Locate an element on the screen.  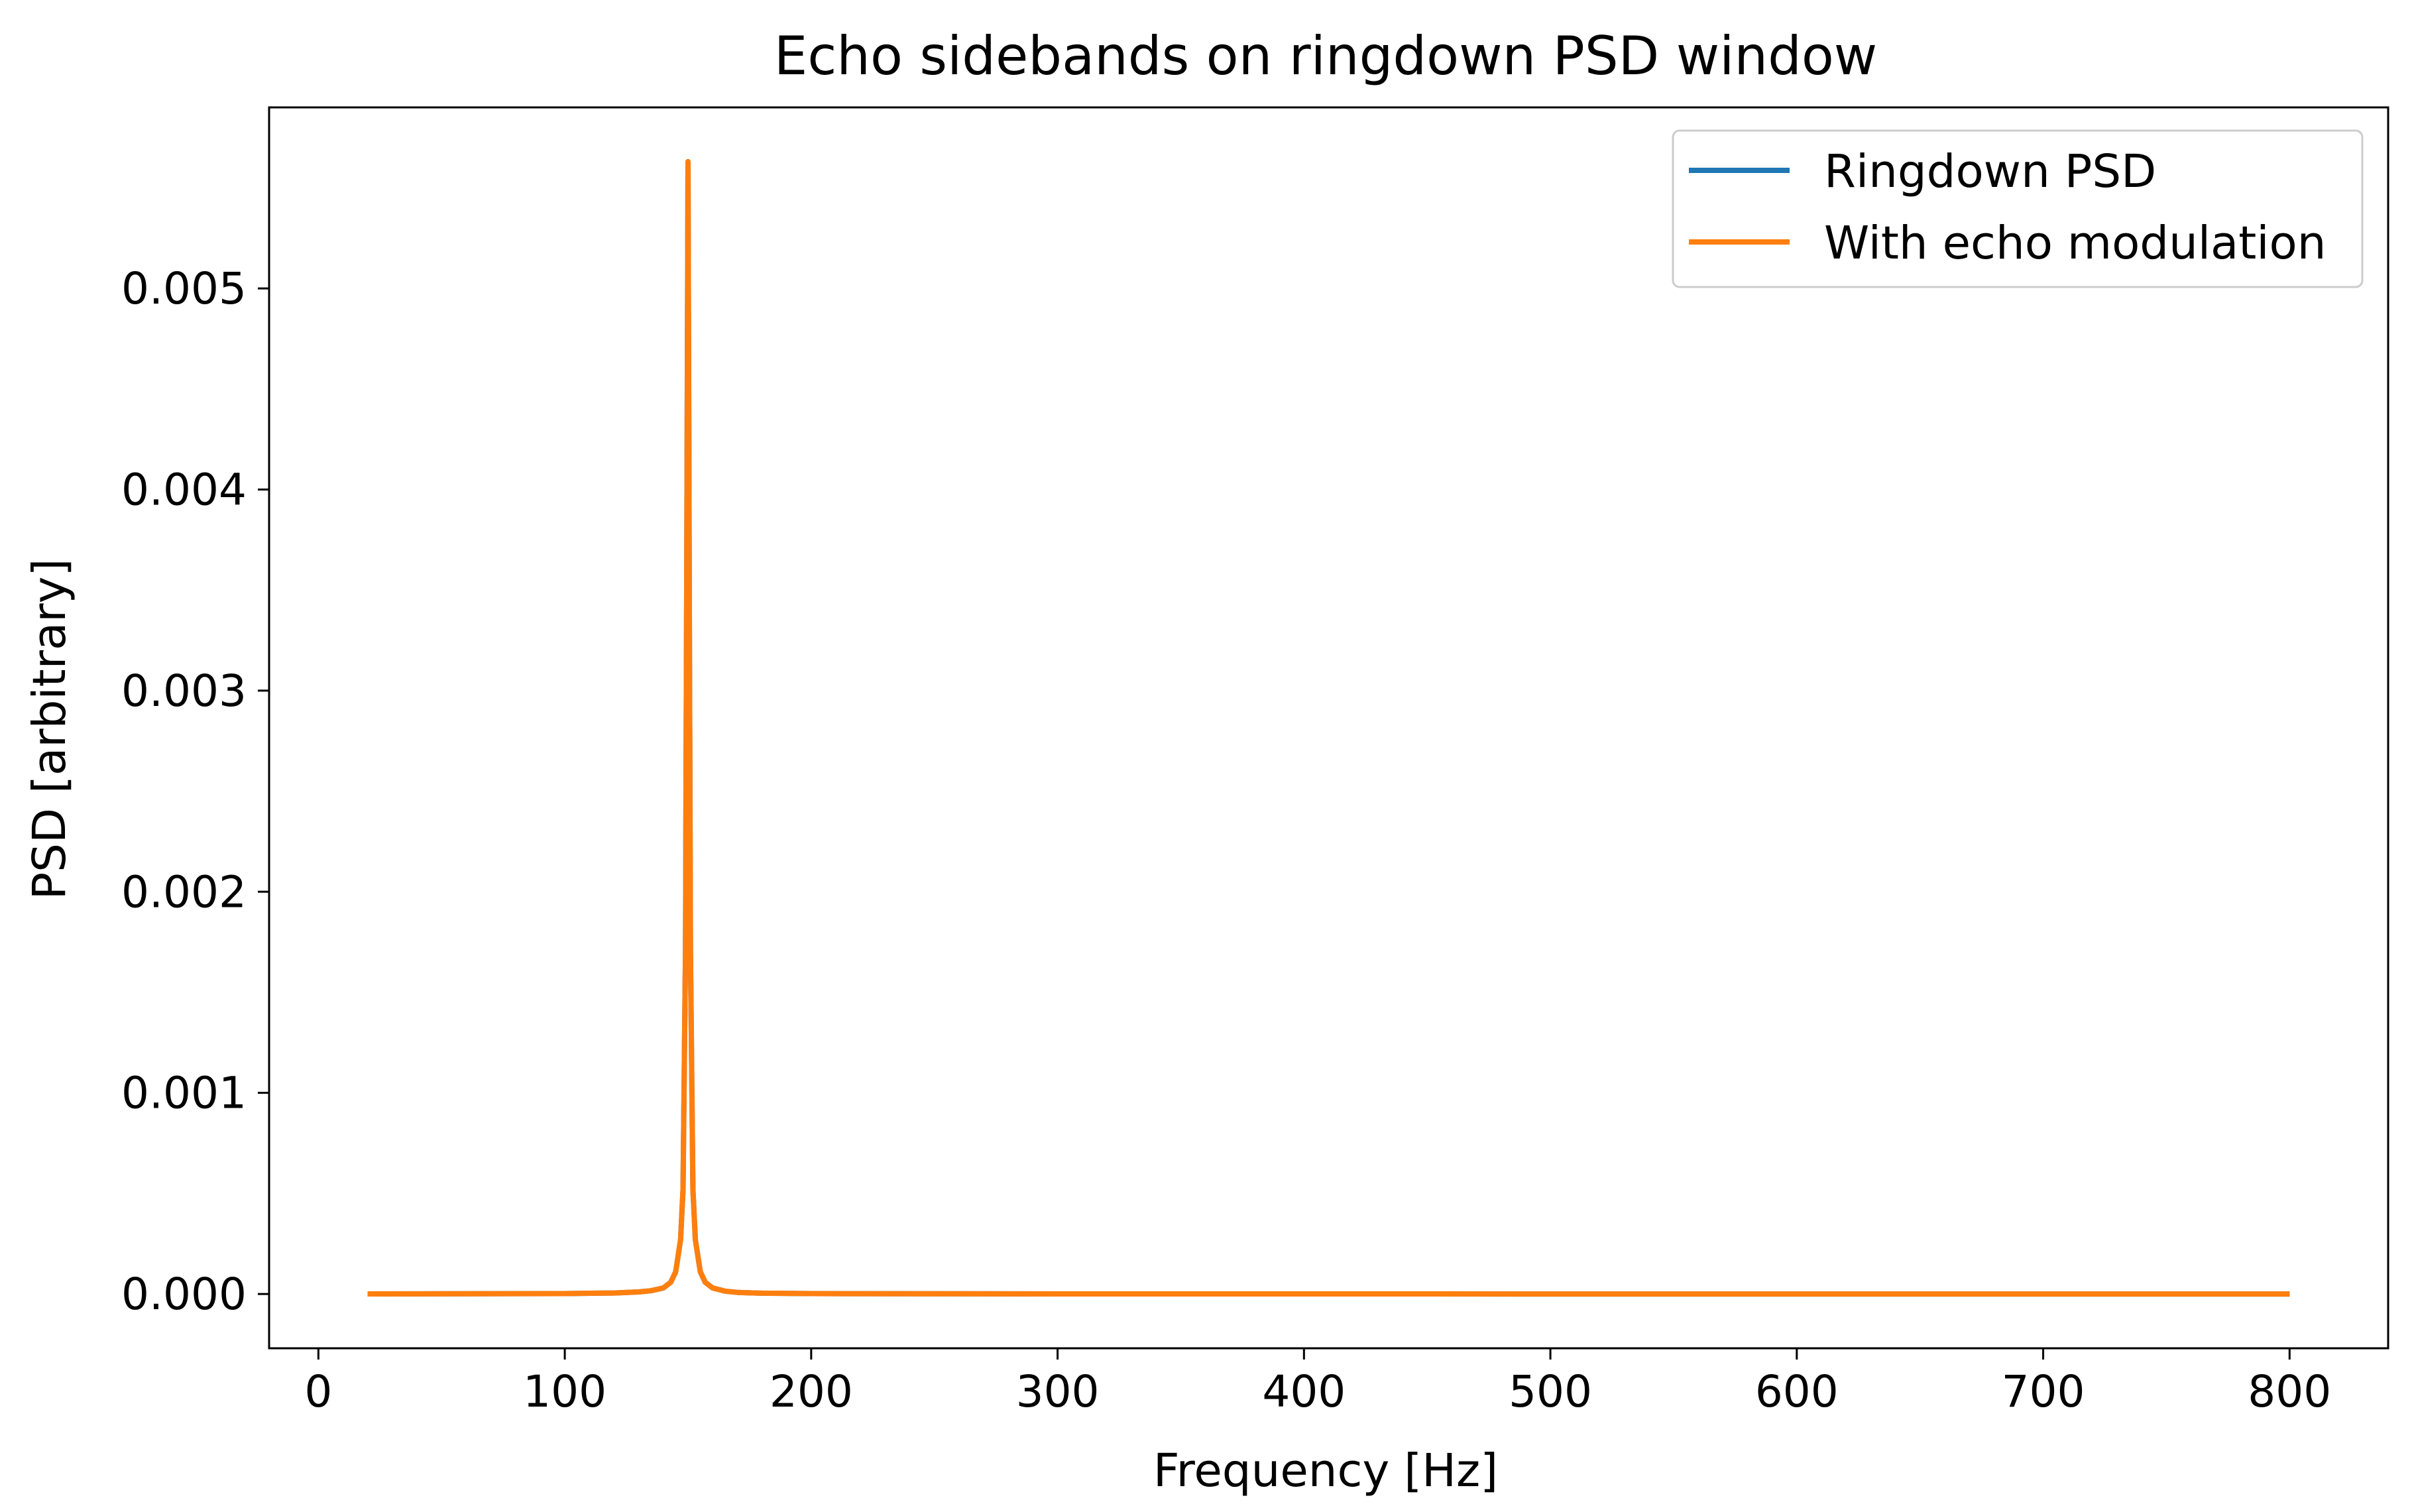
y-tick-label: 0.005 is located at coordinates (184, 288).